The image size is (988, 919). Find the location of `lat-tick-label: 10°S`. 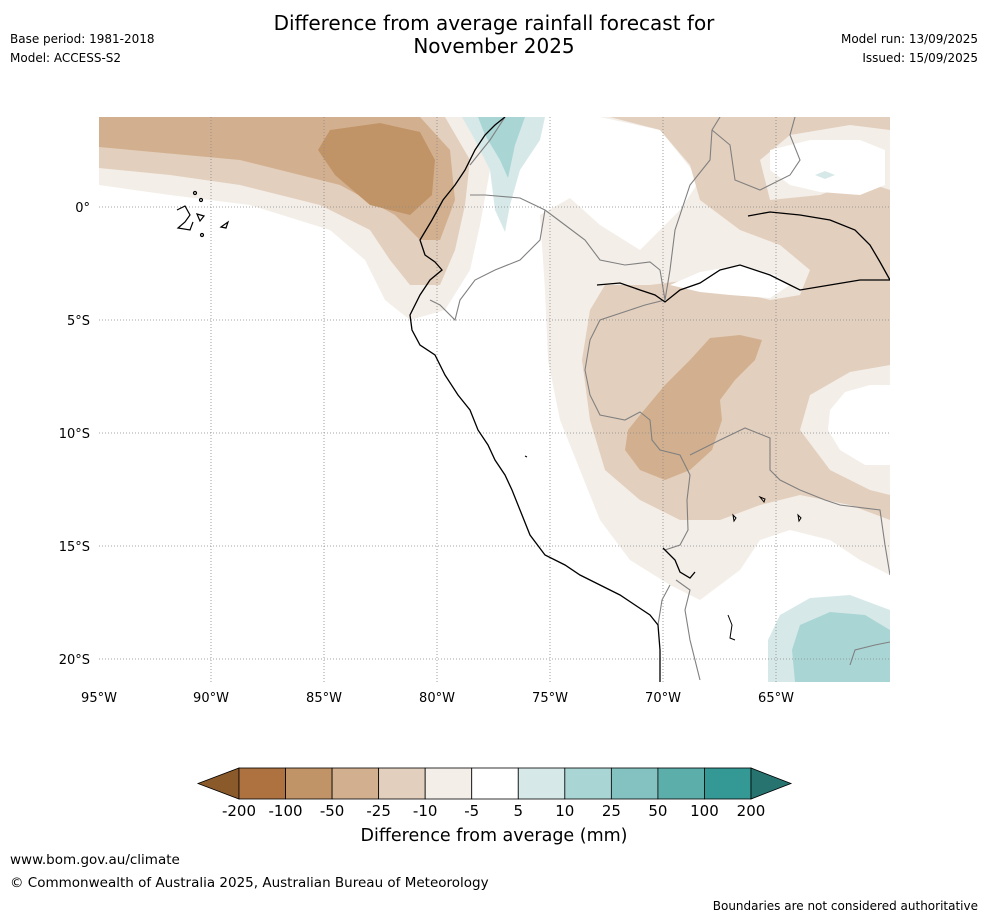

lat-tick-label: 10°S is located at coordinates (74, 434).